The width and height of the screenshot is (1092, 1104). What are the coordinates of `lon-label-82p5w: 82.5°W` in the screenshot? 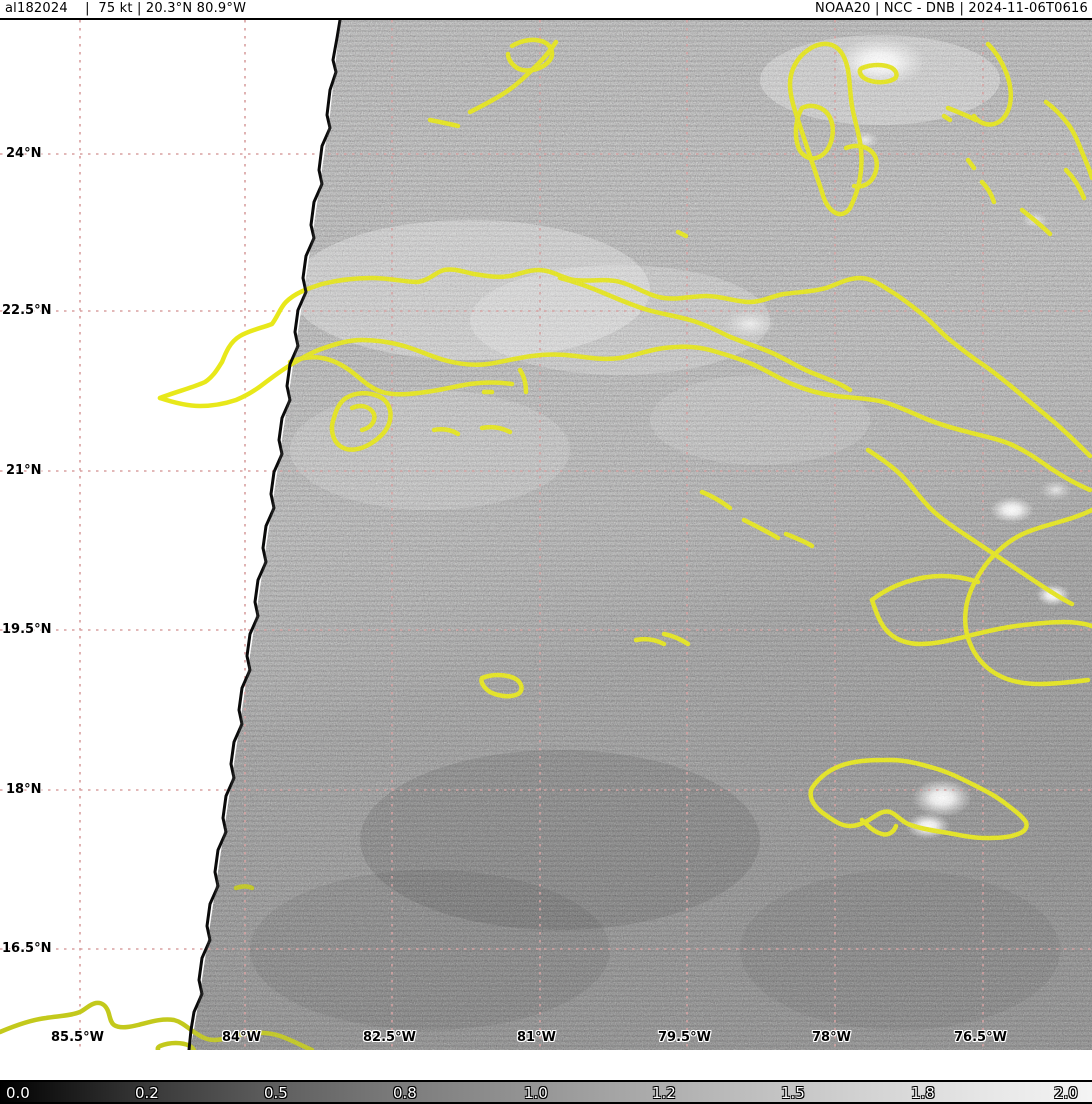 It's located at (389, 1037).